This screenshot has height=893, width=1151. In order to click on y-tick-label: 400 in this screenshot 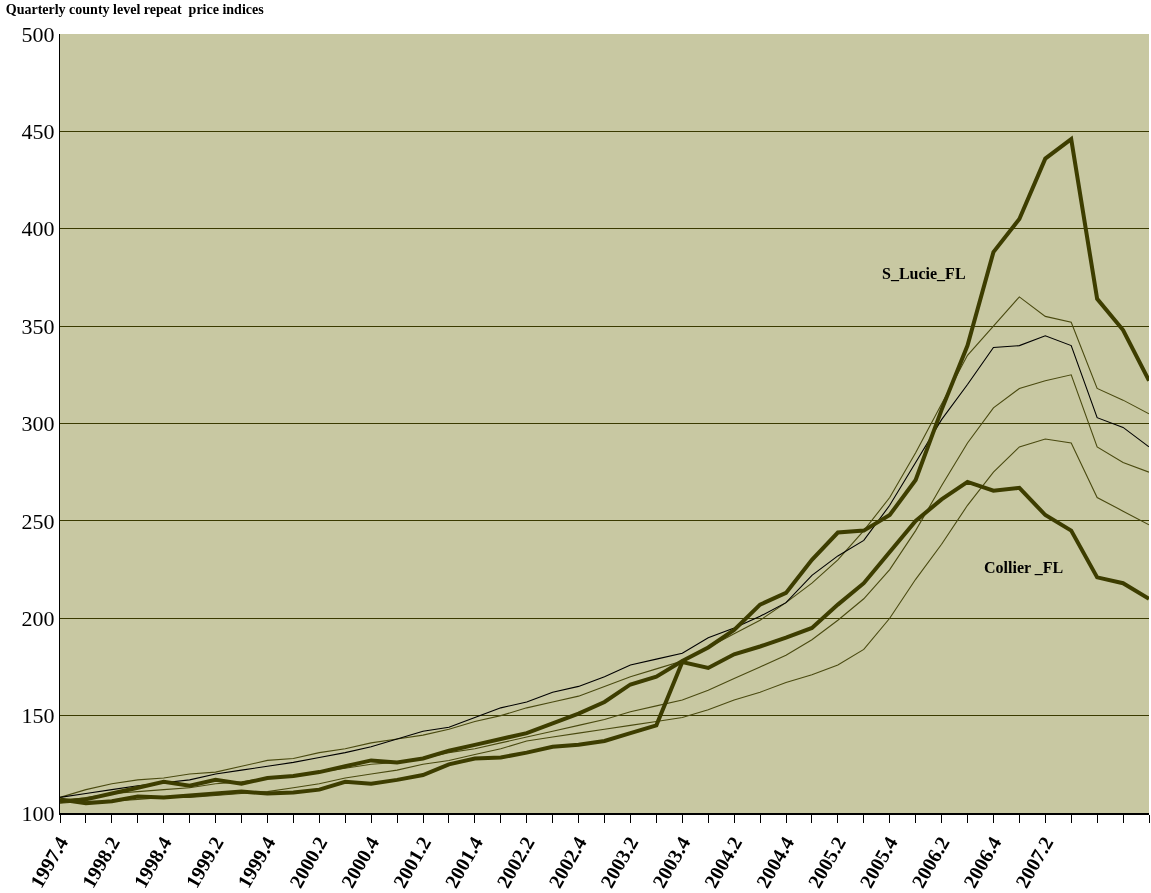, I will do `click(38, 229)`.